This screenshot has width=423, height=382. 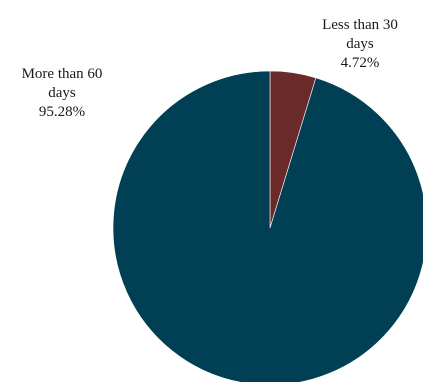 I want to click on slice-label: Less than 30 days 4.72%, so click(x=360, y=44).